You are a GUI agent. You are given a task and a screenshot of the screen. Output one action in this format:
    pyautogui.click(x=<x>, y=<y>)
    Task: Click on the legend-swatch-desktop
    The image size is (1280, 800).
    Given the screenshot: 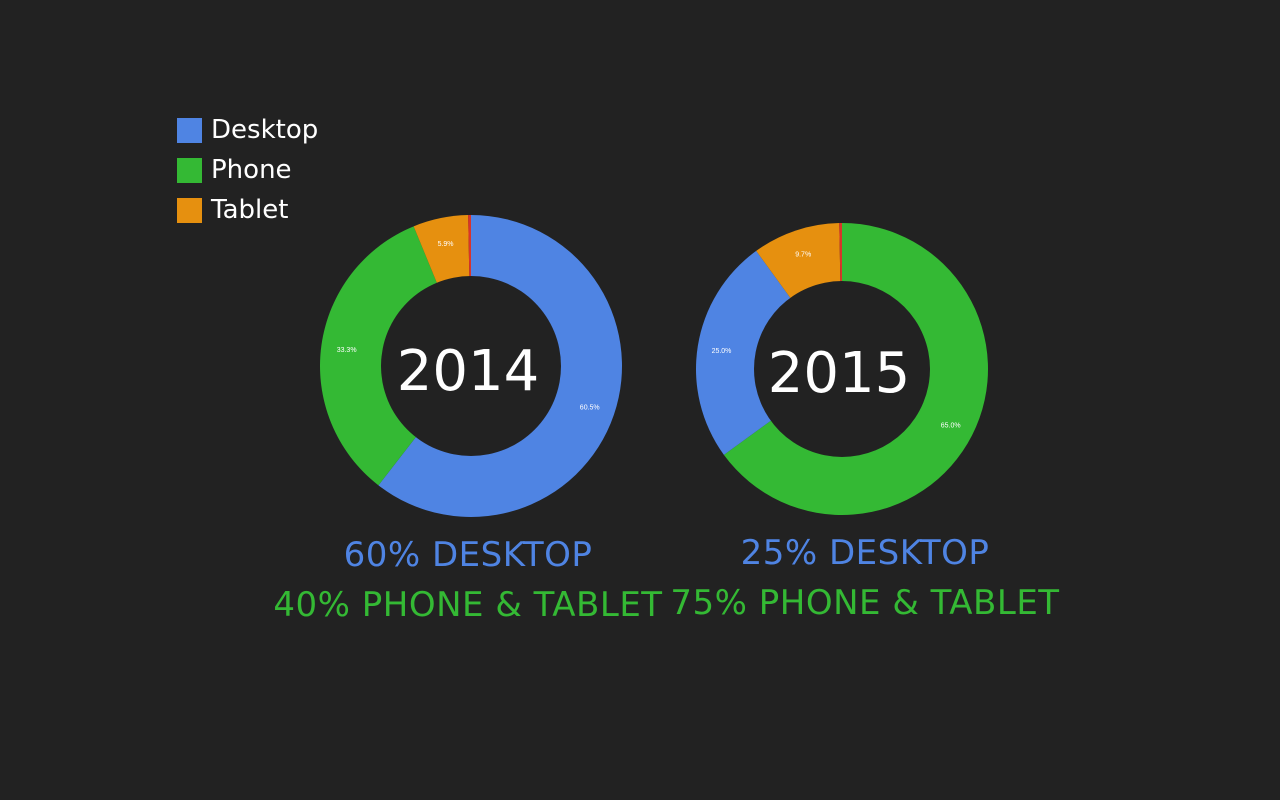 What is the action you would take?
    pyautogui.click(x=189, y=130)
    